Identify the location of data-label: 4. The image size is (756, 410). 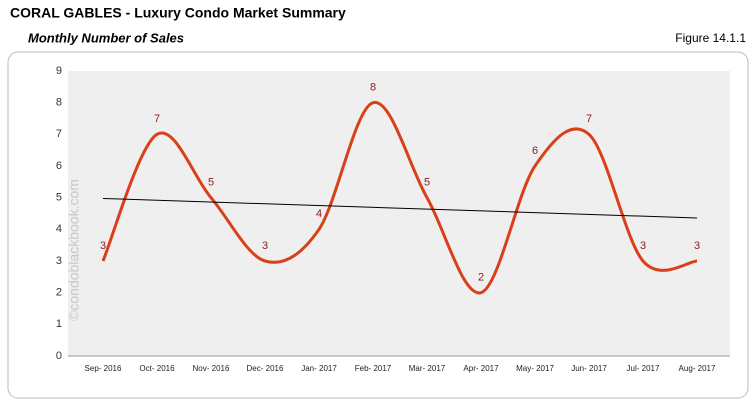
(319, 214).